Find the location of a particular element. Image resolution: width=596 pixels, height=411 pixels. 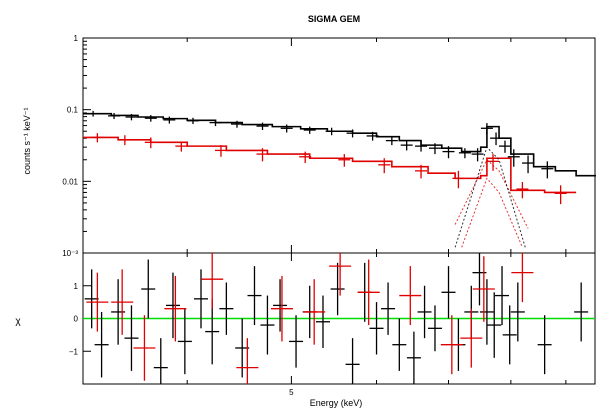

chart-title: SIGMA GEM is located at coordinates (334, 19).